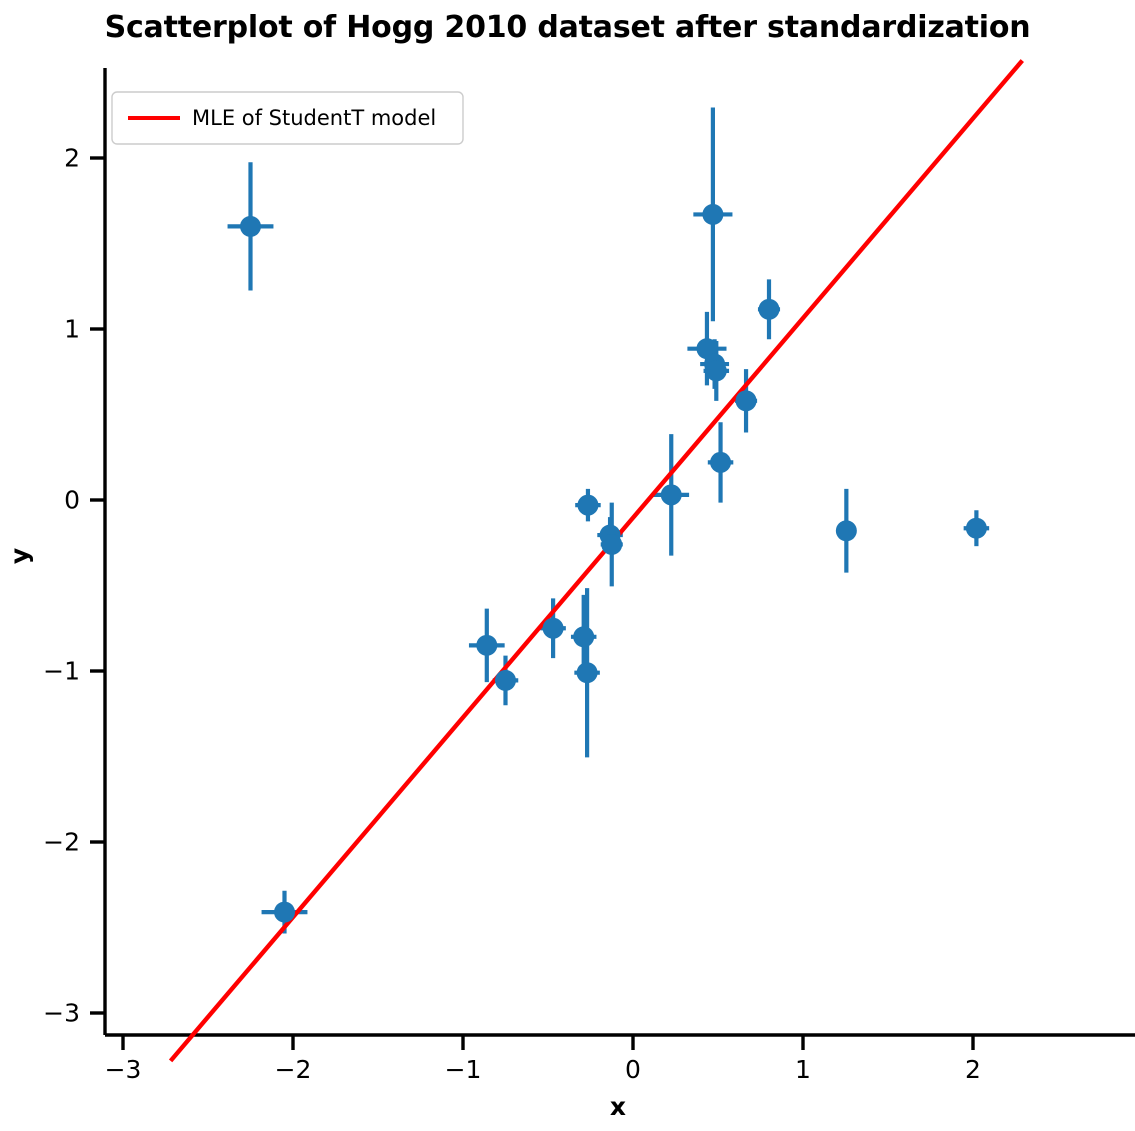 This screenshot has width=1135, height=1131. Describe the element at coordinates (61, 671) in the screenshot. I see `y-tick-label: −1` at that location.